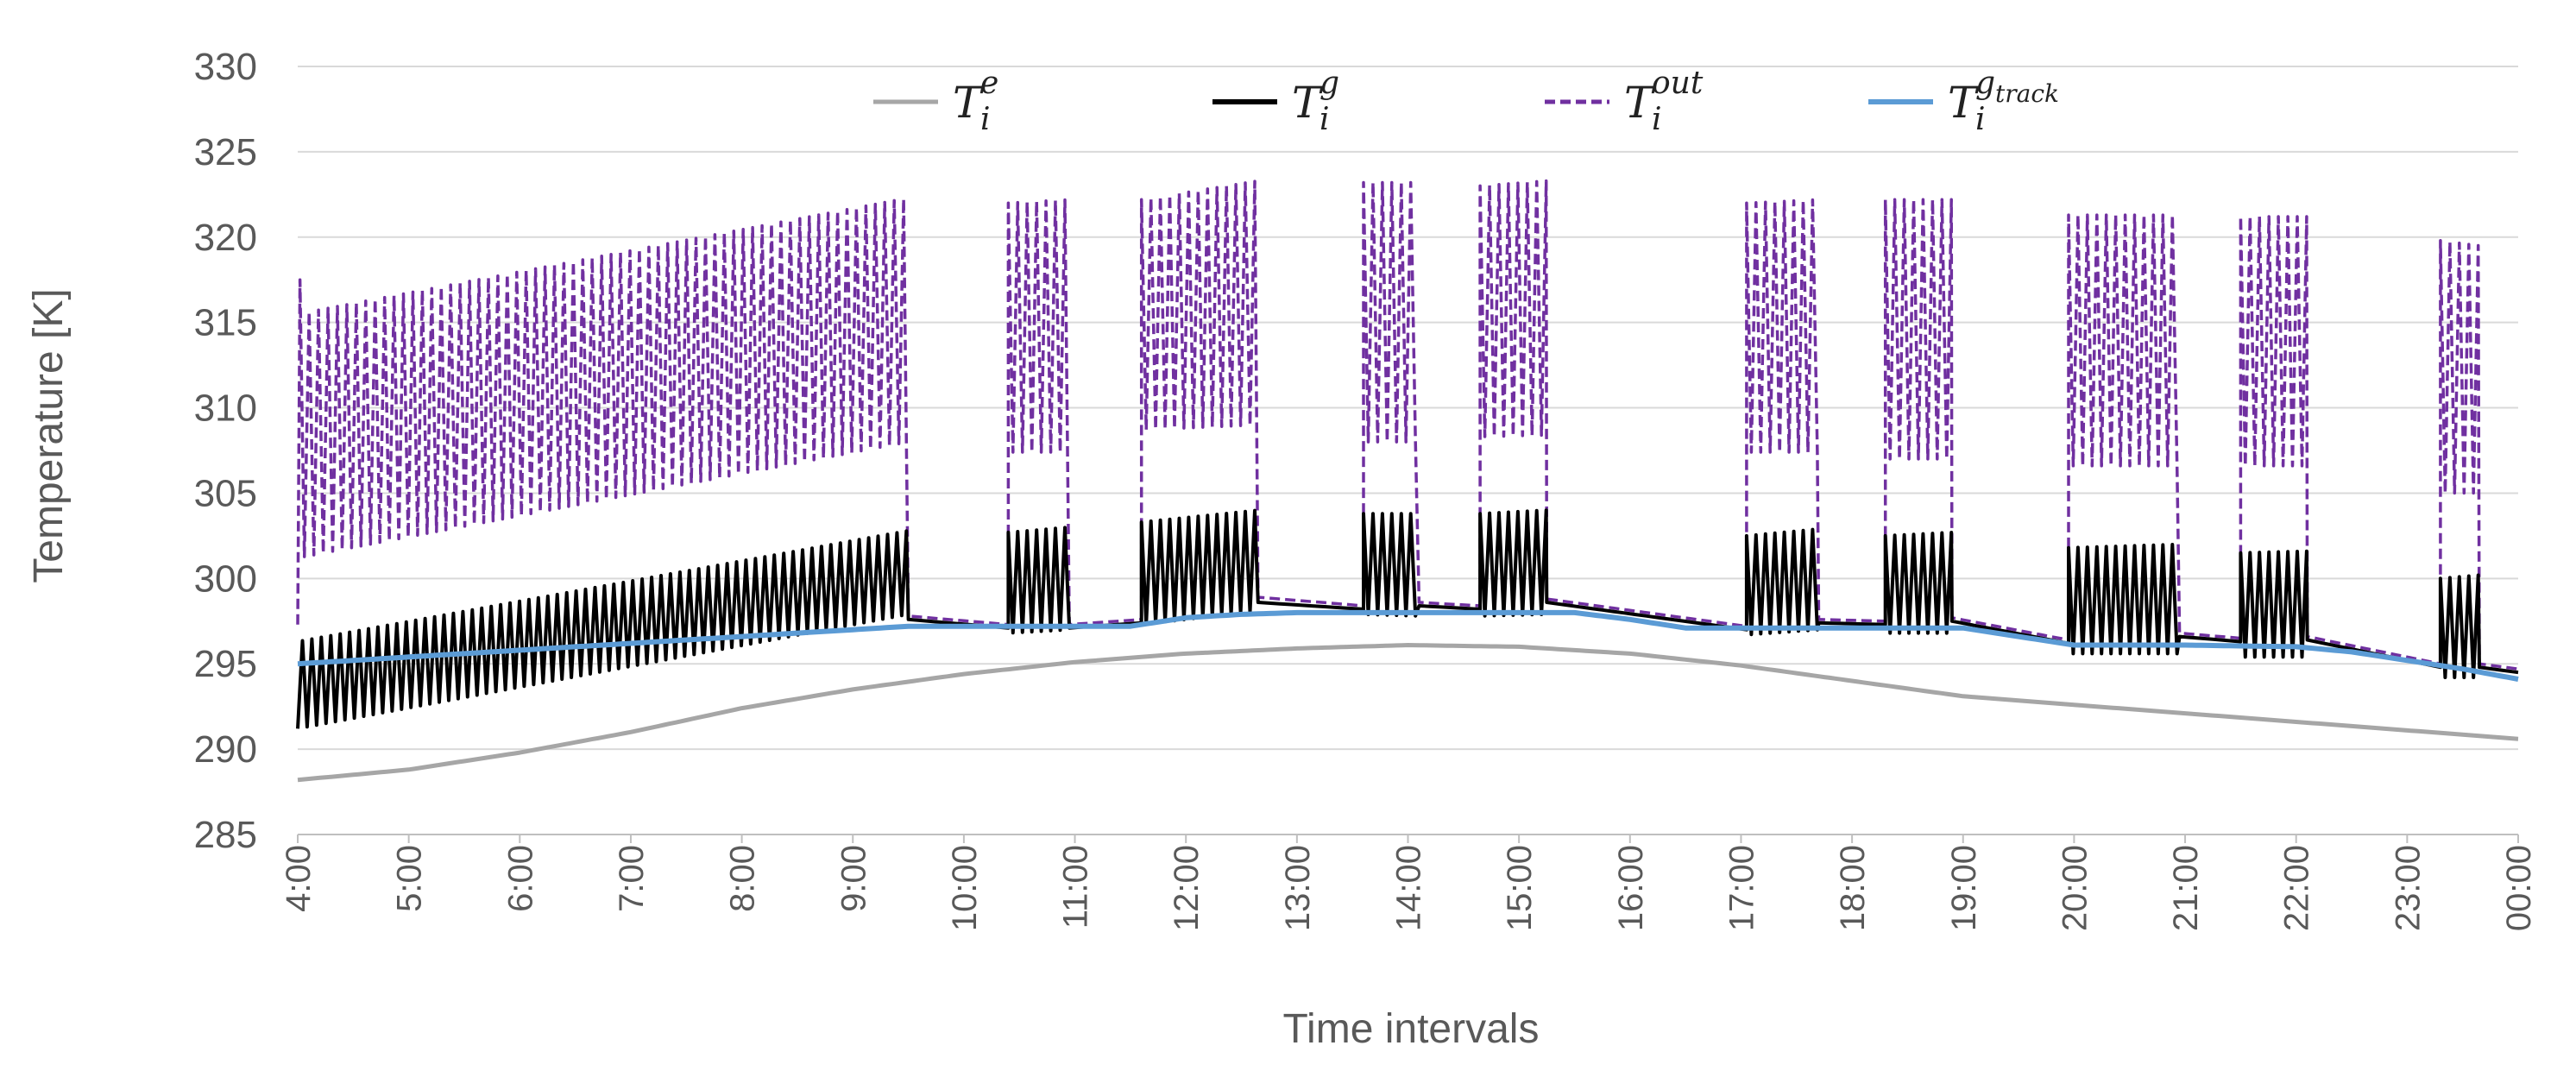  Describe the element at coordinates (225, 664) in the screenshot. I see `y-tick-label: 295` at that location.